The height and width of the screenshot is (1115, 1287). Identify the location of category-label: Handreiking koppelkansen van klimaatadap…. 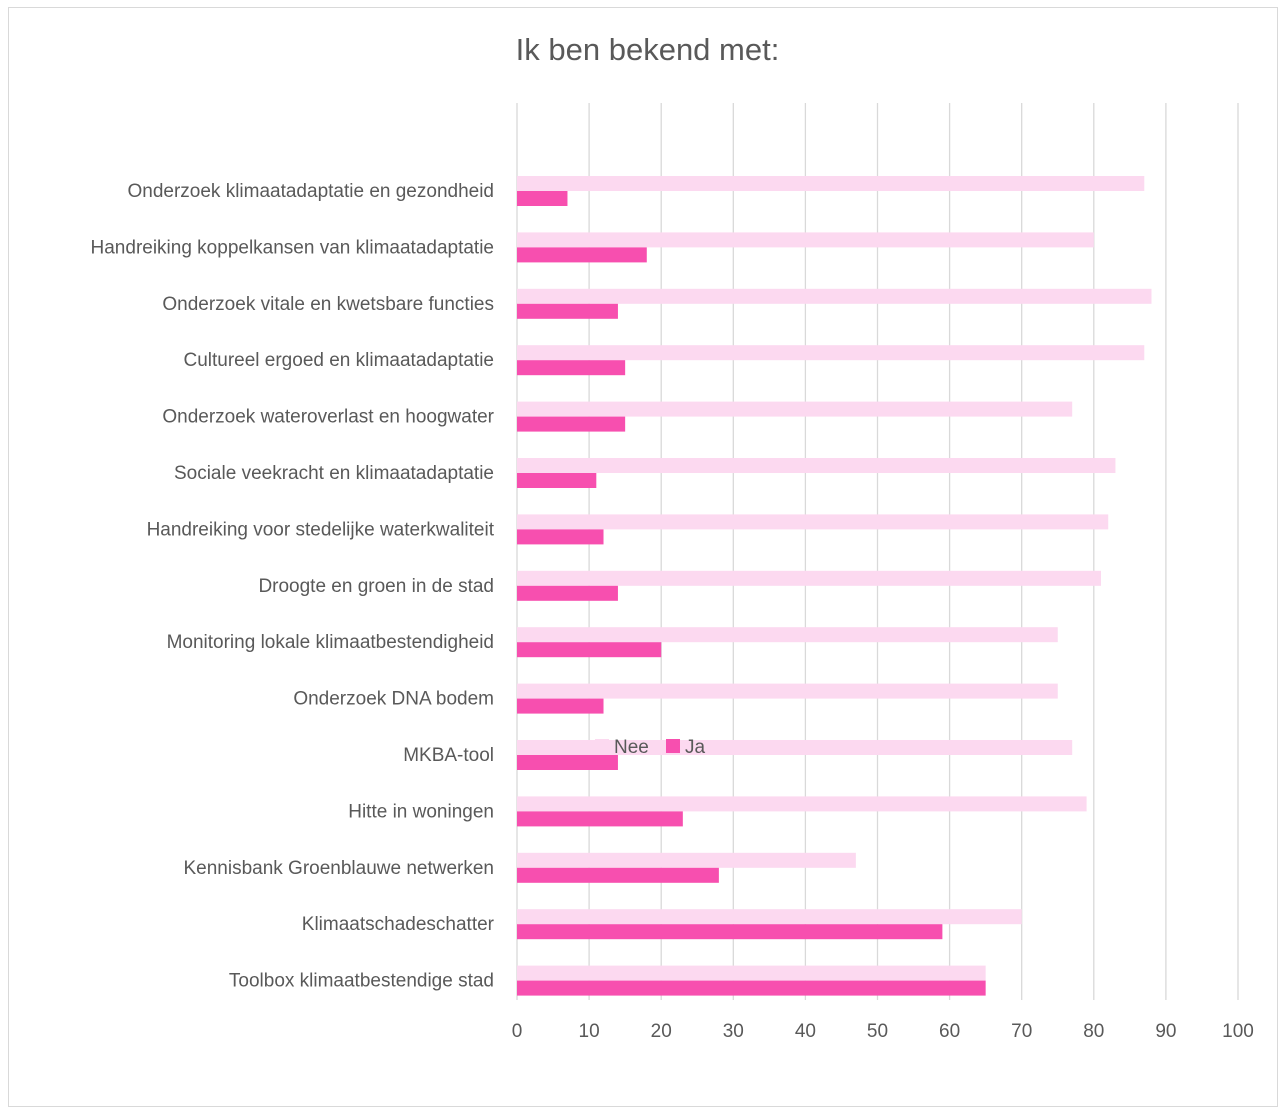
(292, 247).